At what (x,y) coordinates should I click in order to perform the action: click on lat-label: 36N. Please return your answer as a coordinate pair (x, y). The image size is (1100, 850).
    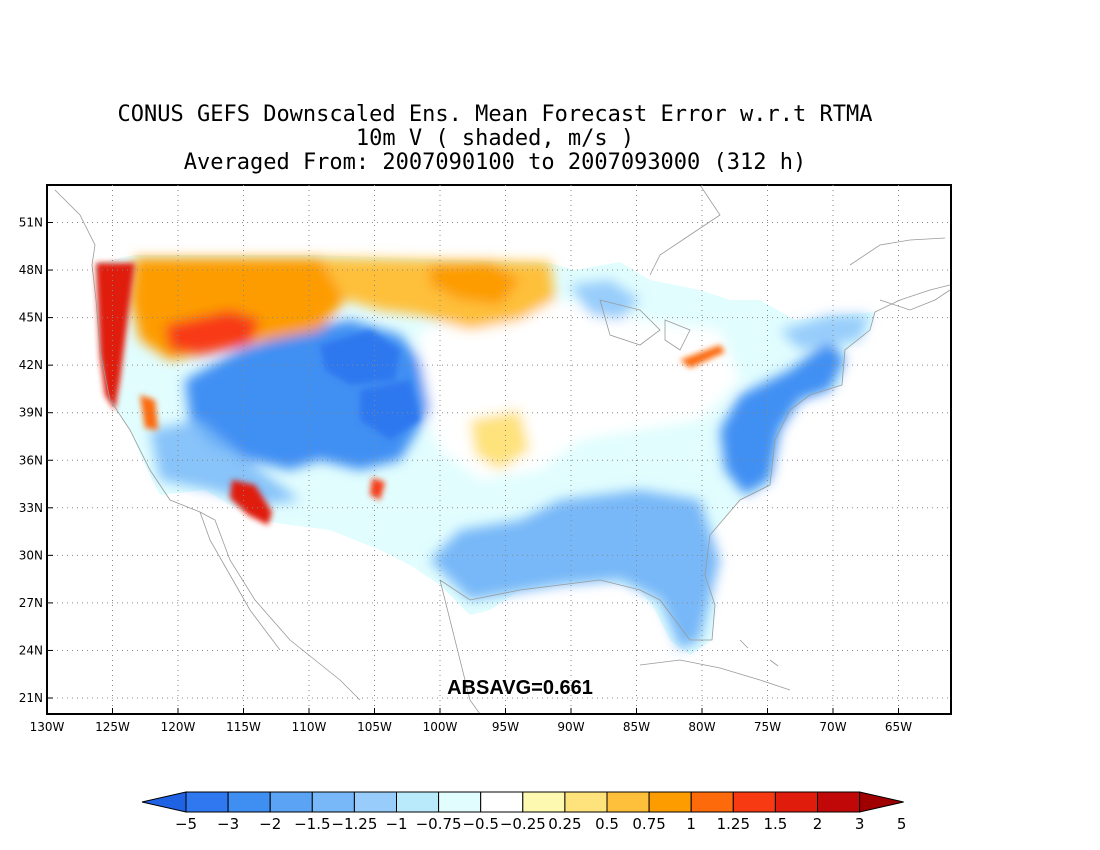
    Looking at the image, I should click on (31, 460).